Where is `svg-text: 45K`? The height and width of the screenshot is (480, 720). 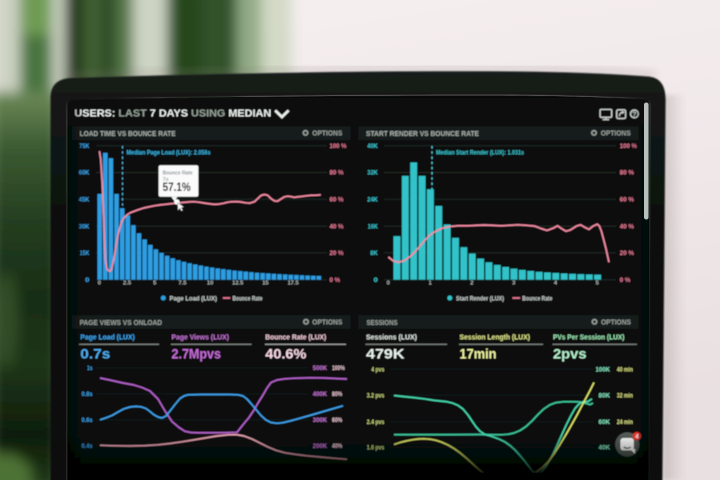
svg-text: 45K is located at coordinates (84, 200).